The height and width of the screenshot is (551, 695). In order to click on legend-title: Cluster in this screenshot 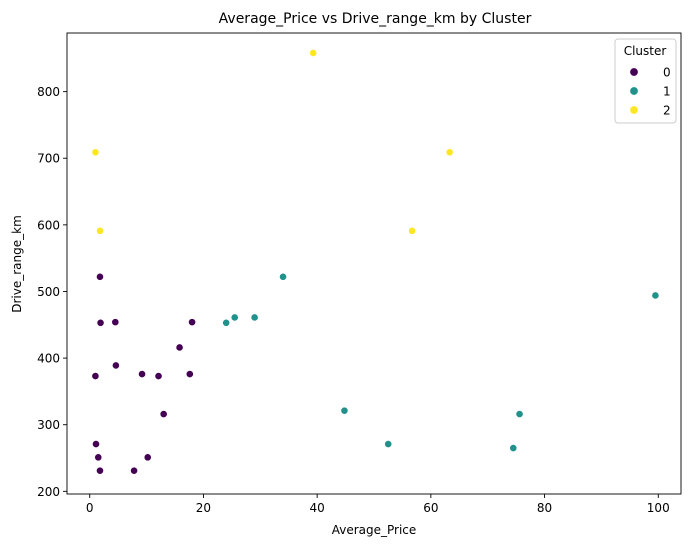, I will do `click(645, 51)`.